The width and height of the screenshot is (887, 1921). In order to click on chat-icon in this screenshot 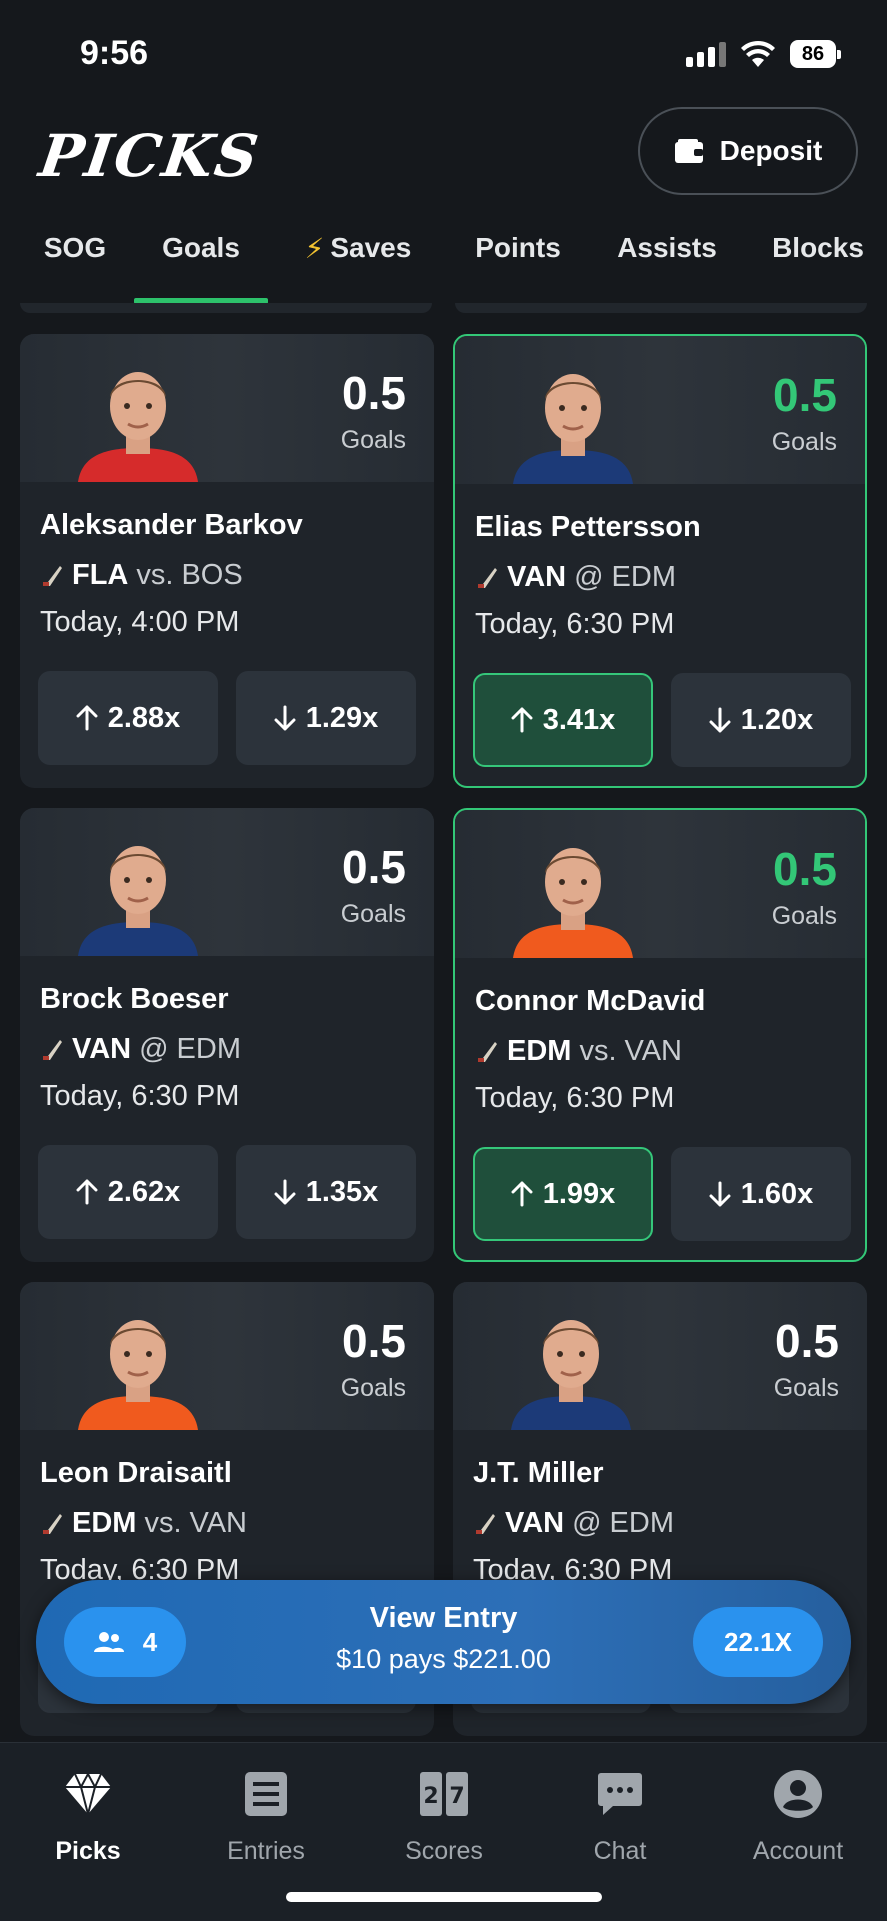, I will do `click(620, 1794)`.